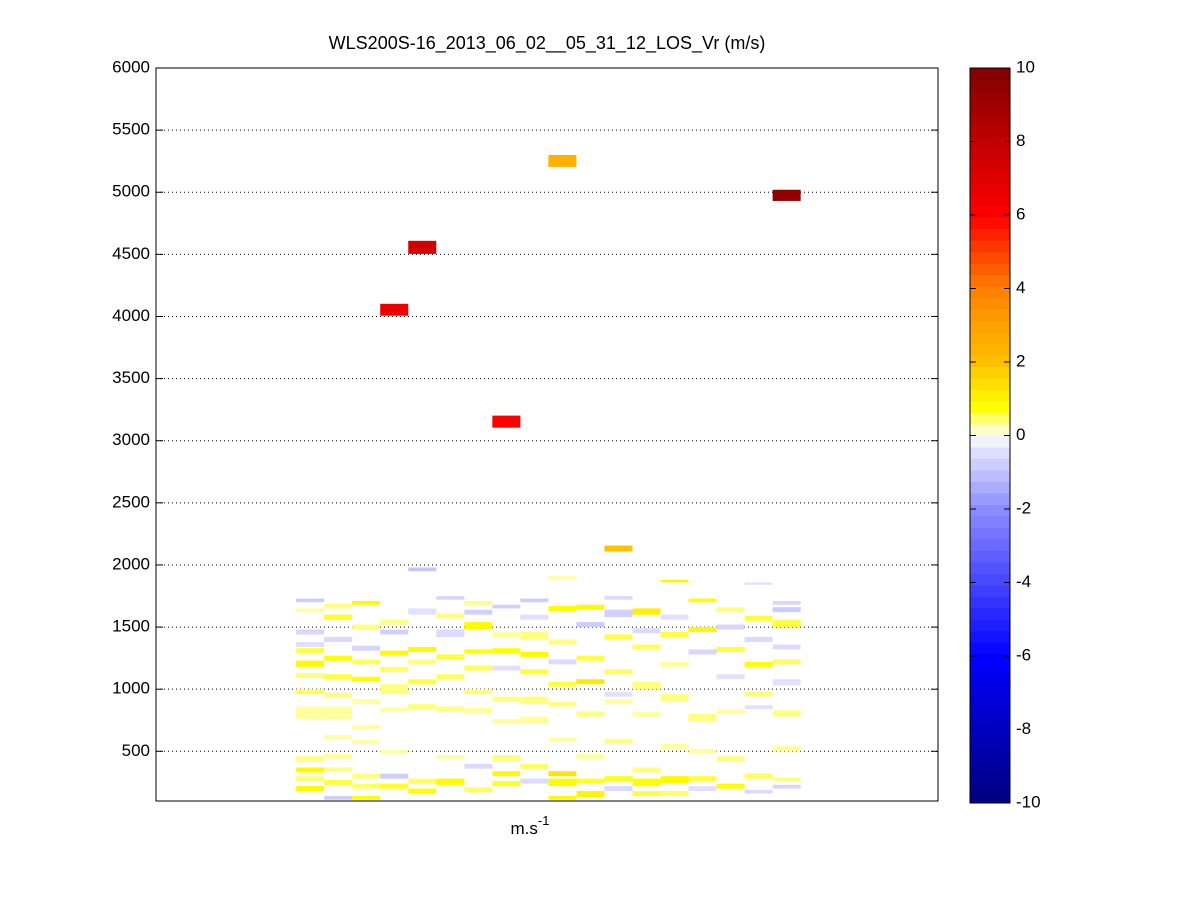  Describe the element at coordinates (1023, 728) in the screenshot. I see `colorbar-tick-label: -8` at that location.